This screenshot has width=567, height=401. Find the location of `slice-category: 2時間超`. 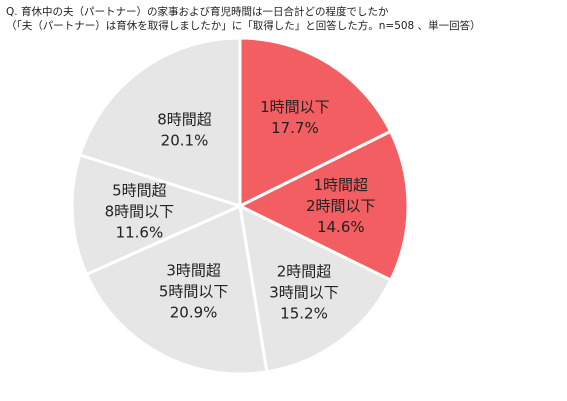

slice-category: 2時間超 is located at coordinates (304, 271).